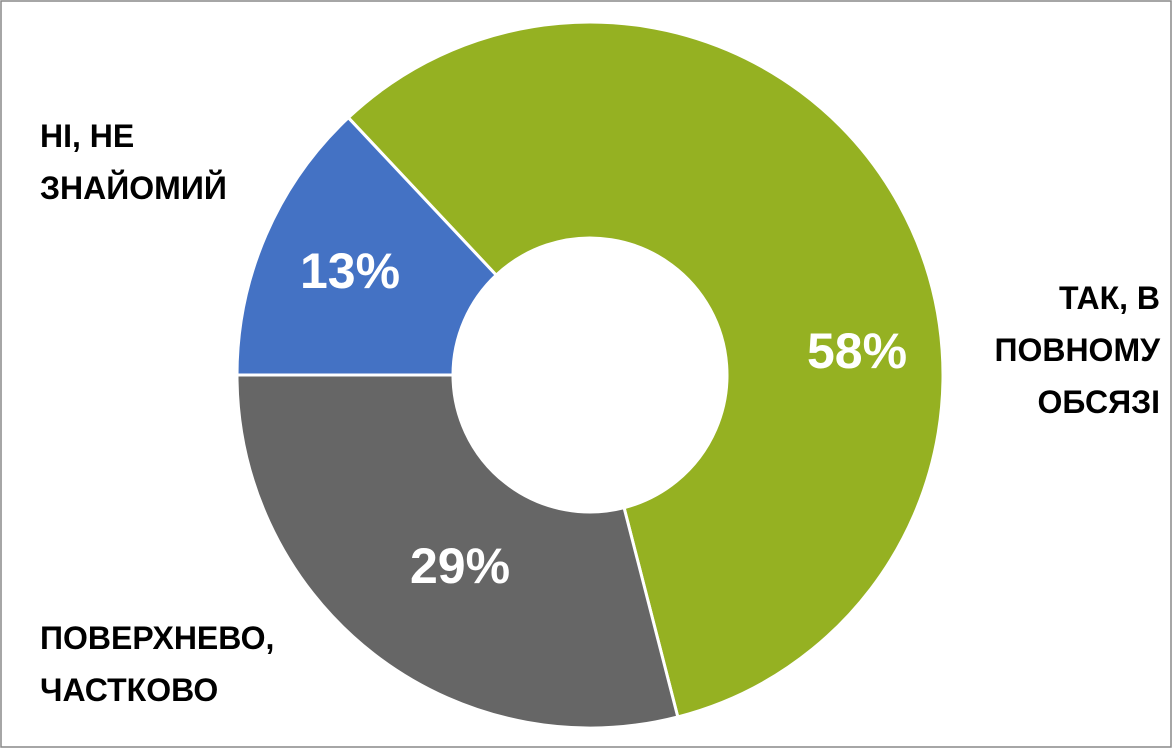 The width and height of the screenshot is (1172, 748). I want to click on category-label: НІ, НЕ ЗНАЙОМИЙ, so click(133, 162).